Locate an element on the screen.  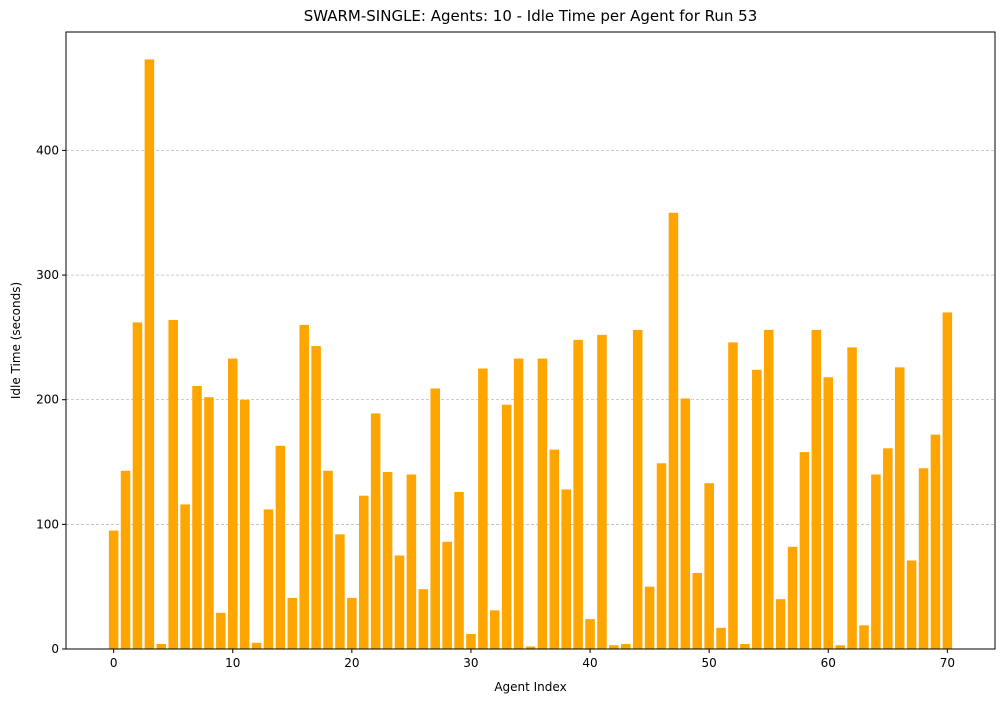
y-tick-label: 100 is located at coordinates (47, 524).